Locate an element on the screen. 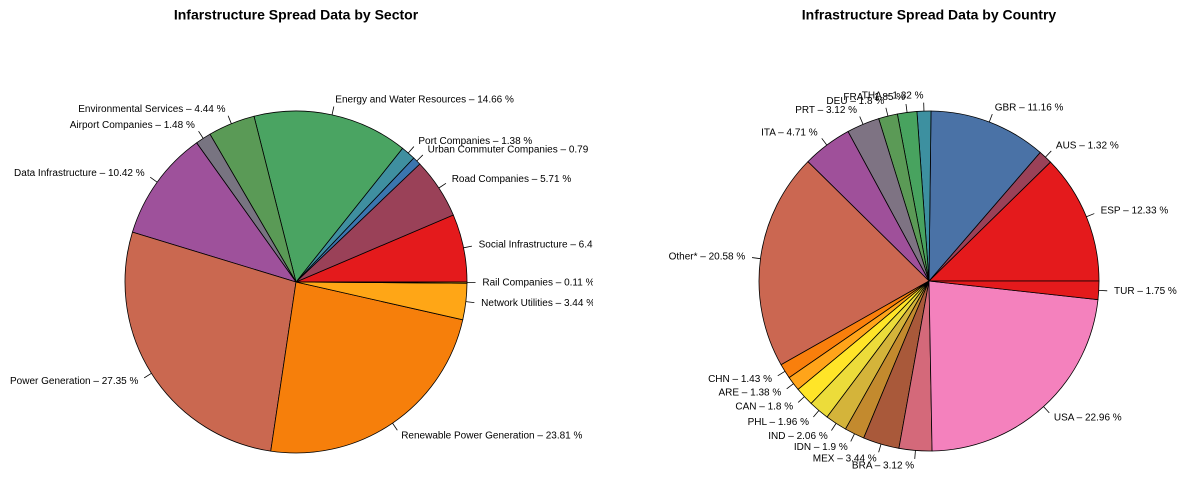  chart-title: Infarstructure Spread Data by Sector is located at coordinates (296, 15).